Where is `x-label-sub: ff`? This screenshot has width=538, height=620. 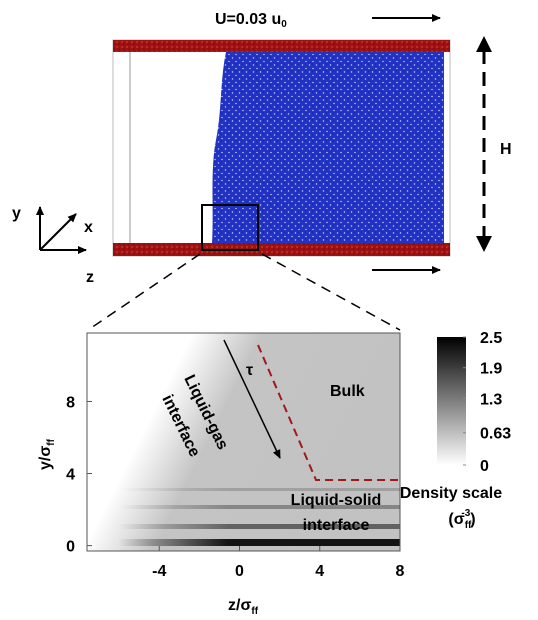
x-label-sub: ff is located at coordinates (254, 611).